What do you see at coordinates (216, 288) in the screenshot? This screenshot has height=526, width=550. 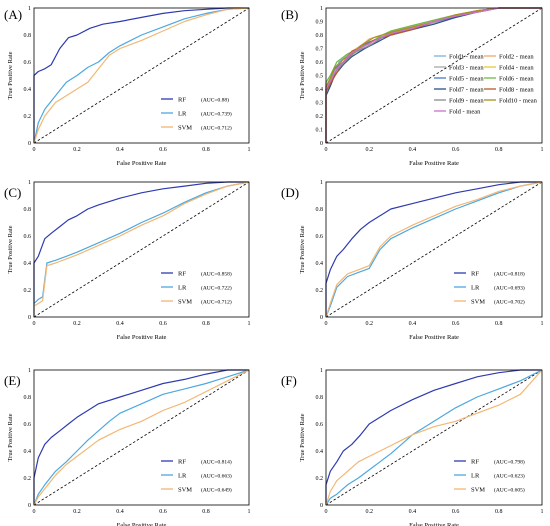 I see `legend-auc: (AUC=0.722)` at bounding box center [216, 288].